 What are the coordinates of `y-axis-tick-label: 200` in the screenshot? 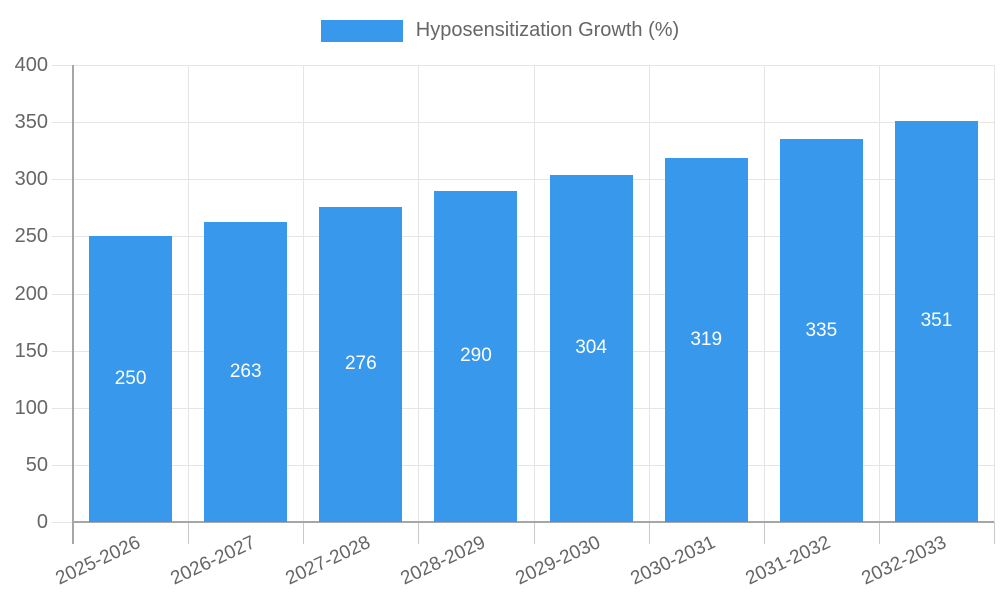 It's located at (31, 293).